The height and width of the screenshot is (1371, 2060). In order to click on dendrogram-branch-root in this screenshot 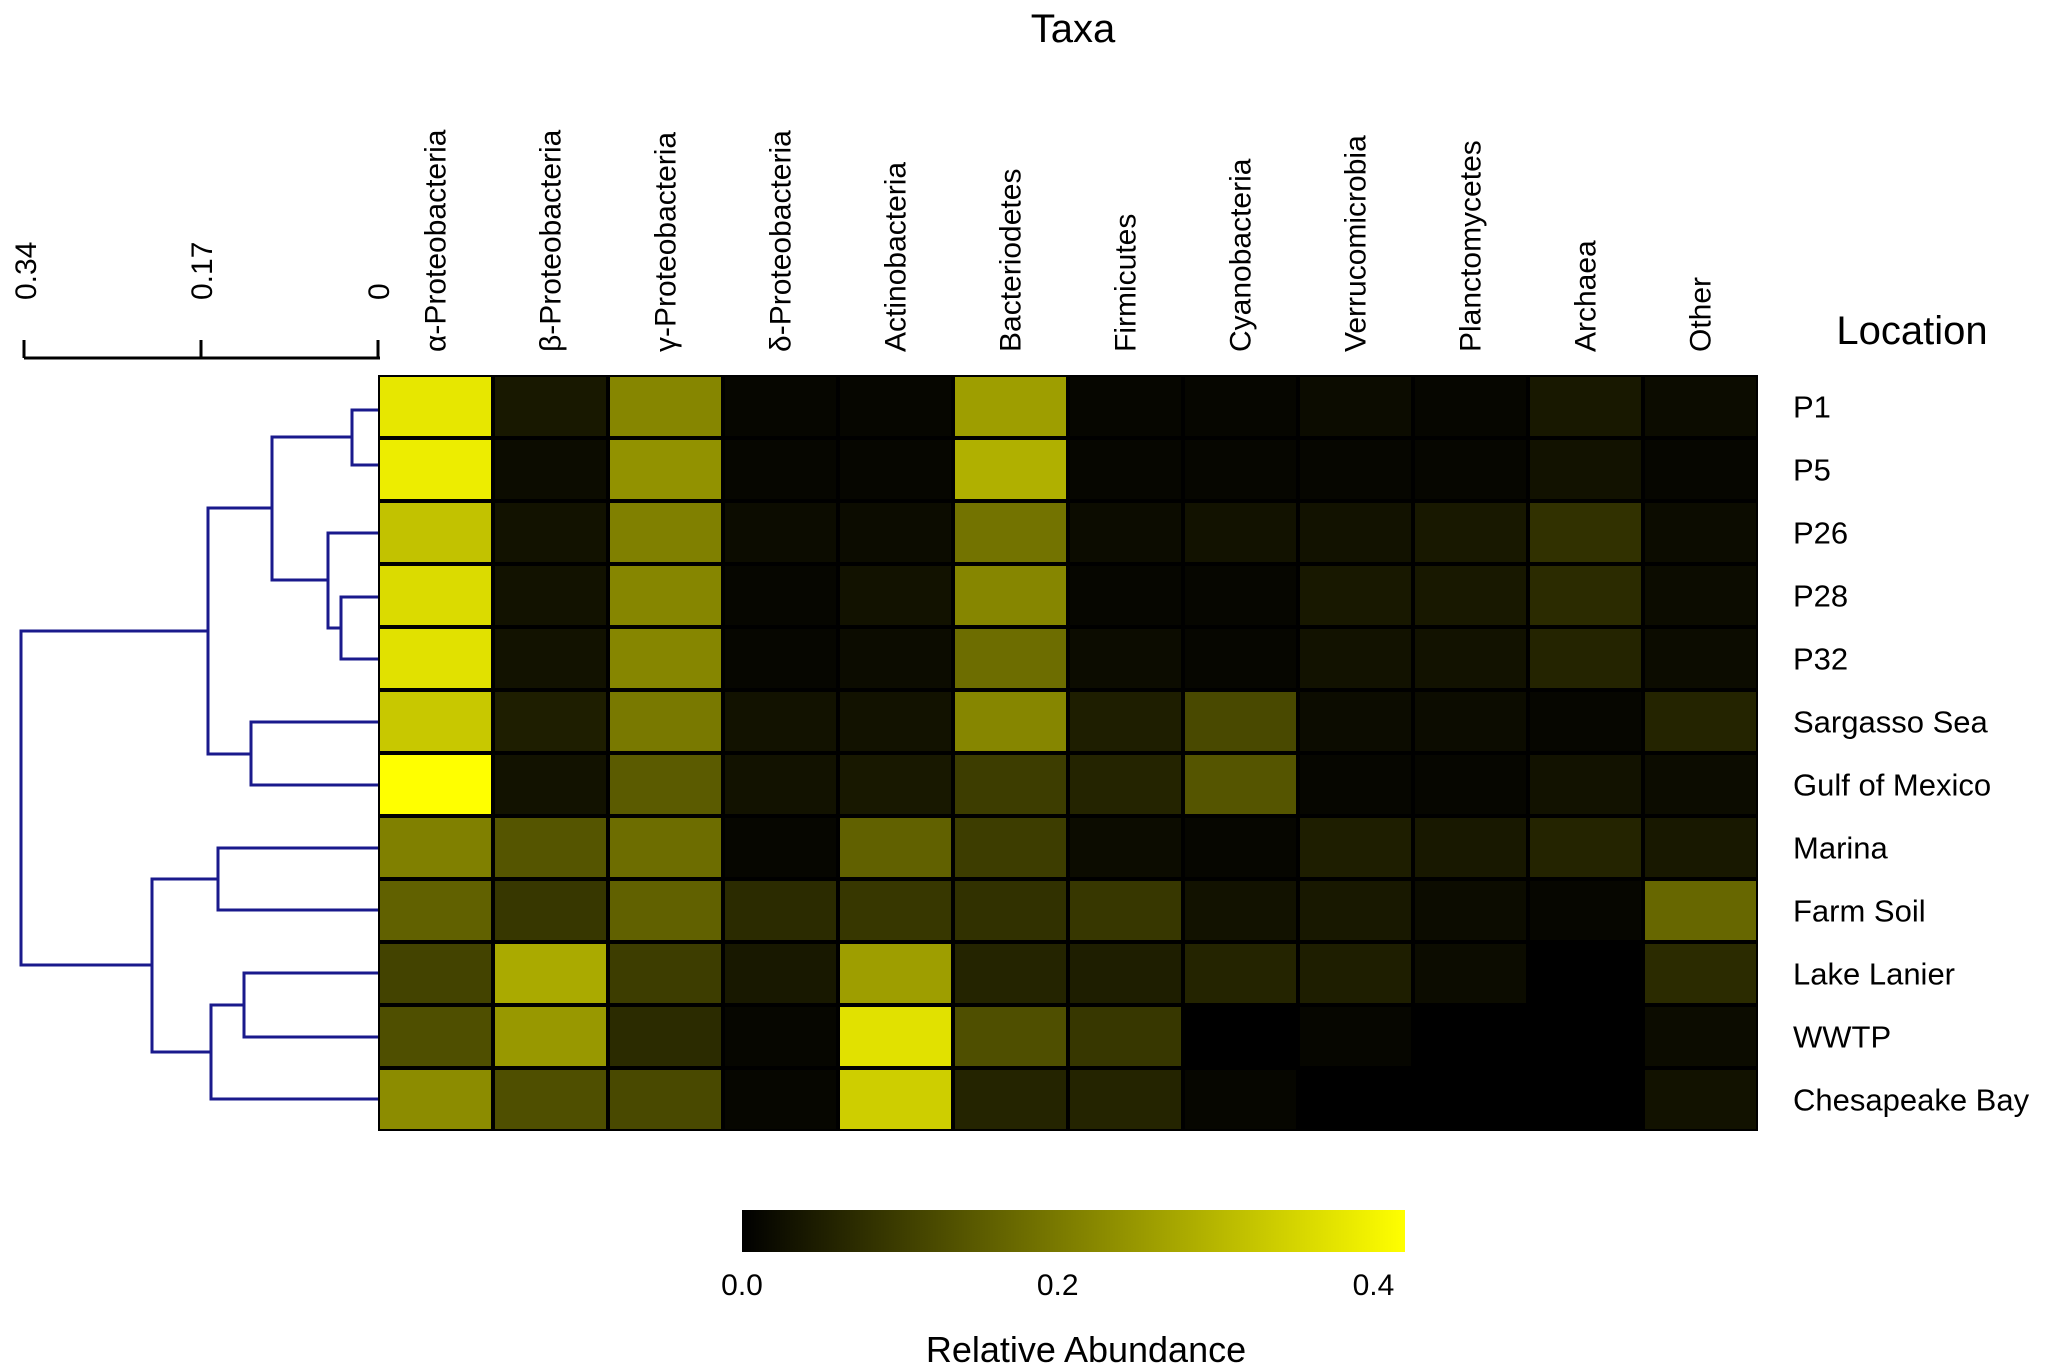, I will do `click(113, 798)`.